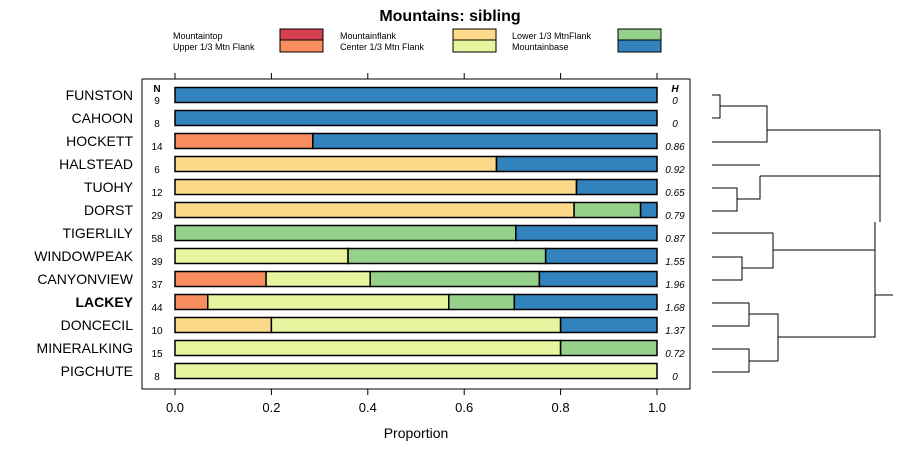 The width and height of the screenshot is (900, 460). What do you see at coordinates (675, 239) in the screenshot?
I see `row-h-value: 0.87` at bounding box center [675, 239].